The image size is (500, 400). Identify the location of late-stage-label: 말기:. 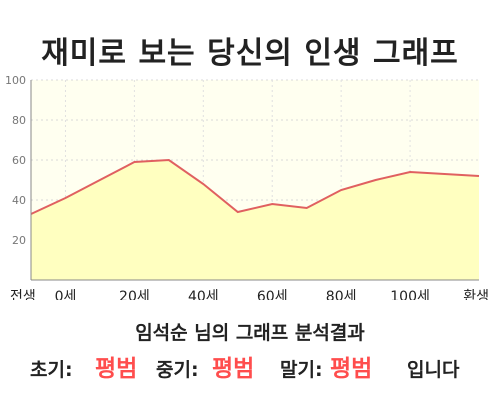
(301, 370).